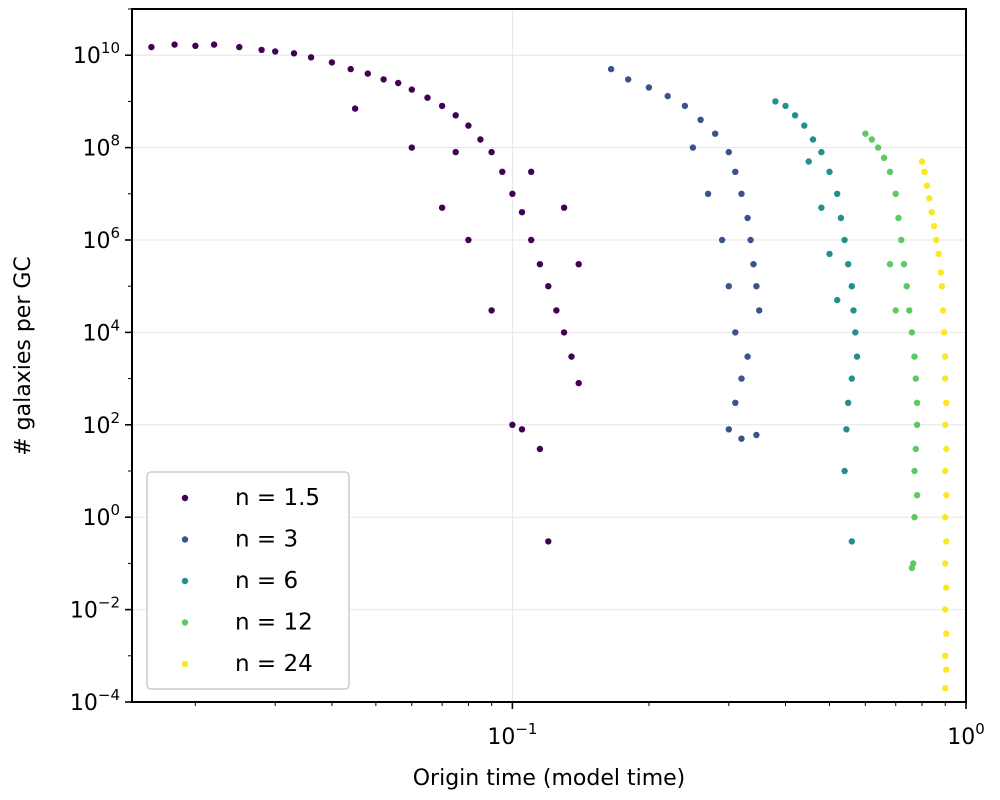 The height and width of the screenshot is (800, 1000). I want to click on y-tick-label: 10⁸, so click(101, 147).